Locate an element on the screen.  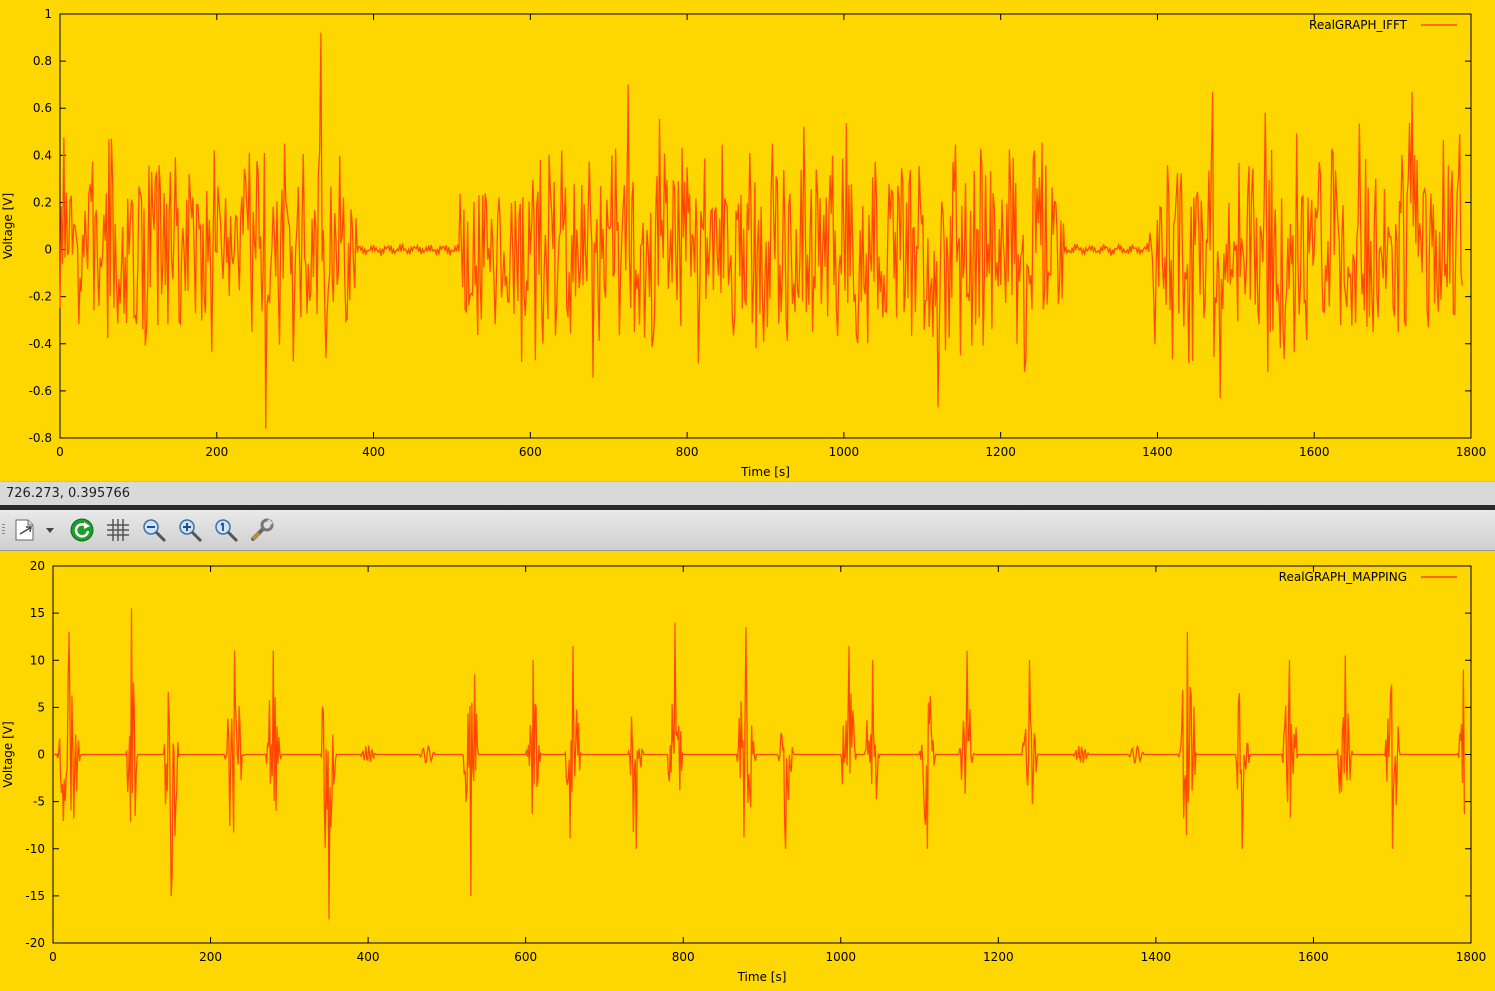
settings-wrench-icon is located at coordinates (262, 529).